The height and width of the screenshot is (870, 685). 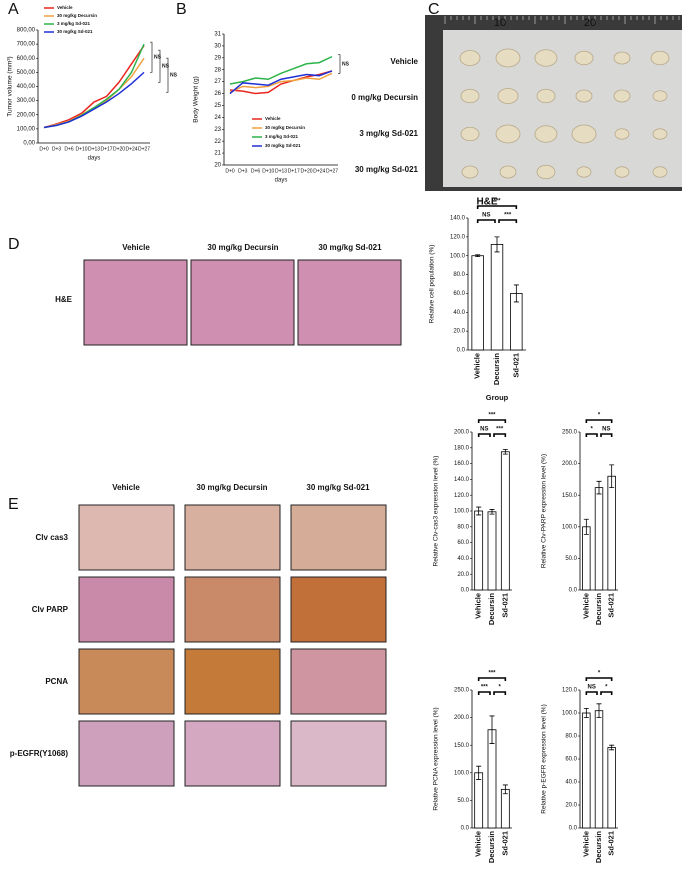 What do you see at coordinates (10, 86) in the screenshot?
I see `y-axis-label: Tumor volume (mm³)` at bounding box center [10, 86].